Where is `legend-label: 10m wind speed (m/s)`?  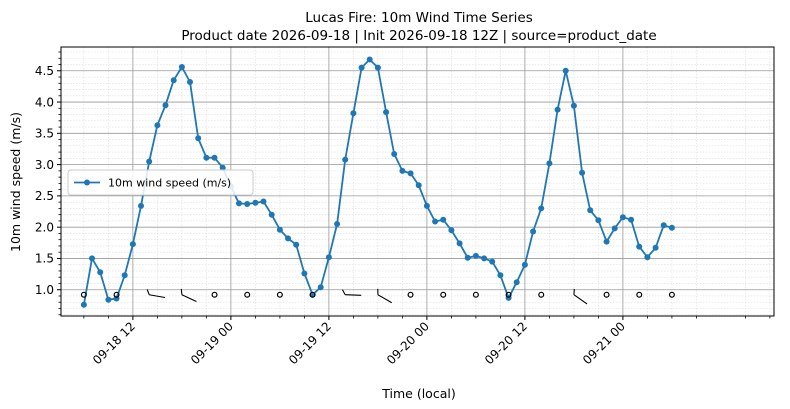
legend-label: 10m wind speed (m/s) is located at coordinates (169, 183).